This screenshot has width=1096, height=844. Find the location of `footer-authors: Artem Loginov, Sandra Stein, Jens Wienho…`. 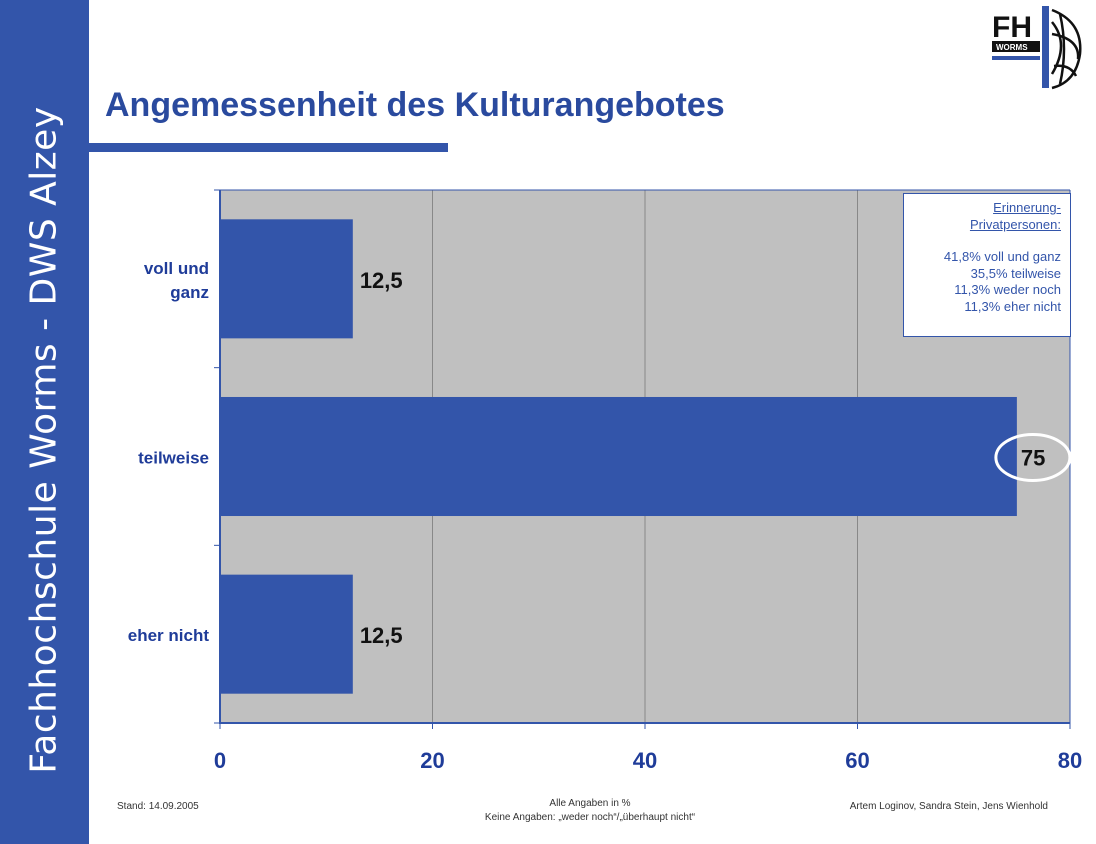

footer-authors: Artem Loginov, Sandra Stein, Jens Wienho… is located at coordinates (948, 806).